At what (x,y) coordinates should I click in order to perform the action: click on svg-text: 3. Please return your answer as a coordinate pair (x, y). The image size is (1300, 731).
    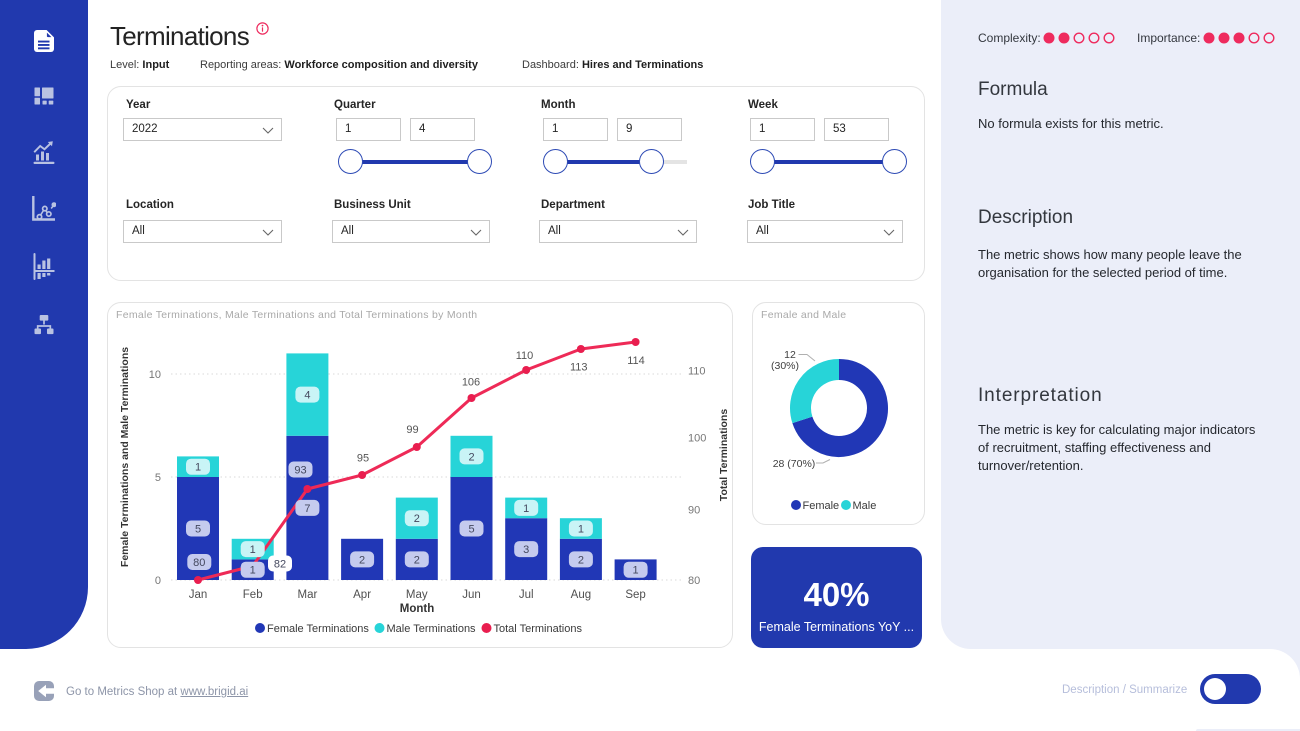
    Looking at the image, I should click on (526, 550).